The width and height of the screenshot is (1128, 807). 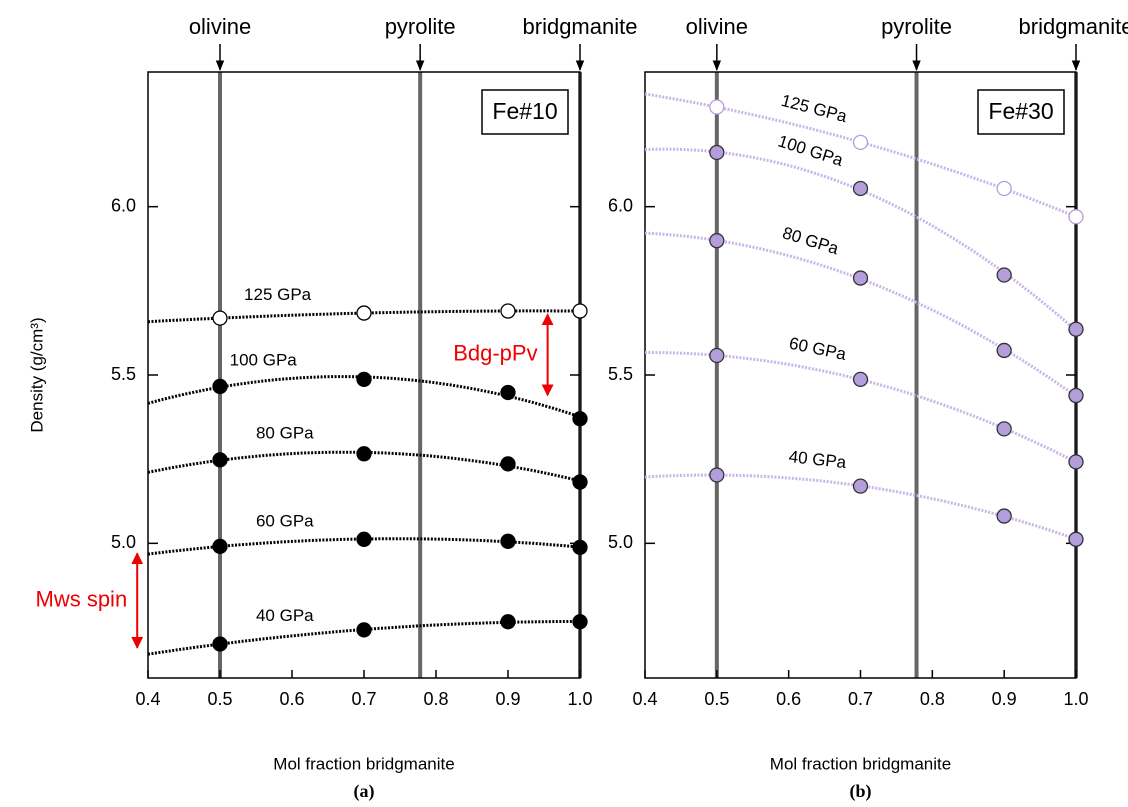 What do you see at coordinates (861, 791) in the screenshot?
I see `caption: (b)` at bounding box center [861, 791].